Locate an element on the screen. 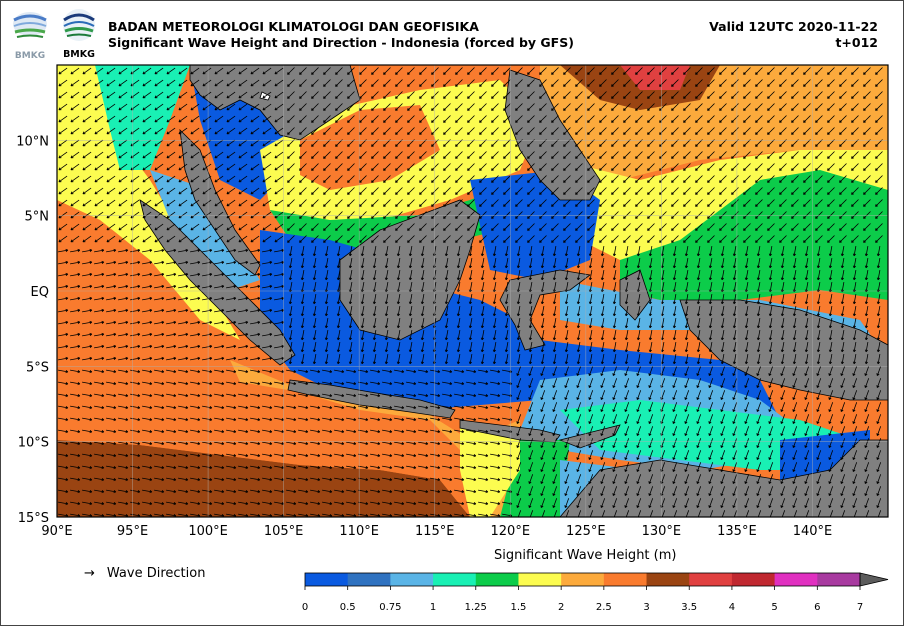 This screenshot has height=626, width=904. colorbar-extend-triangle is located at coordinates (874, 579).